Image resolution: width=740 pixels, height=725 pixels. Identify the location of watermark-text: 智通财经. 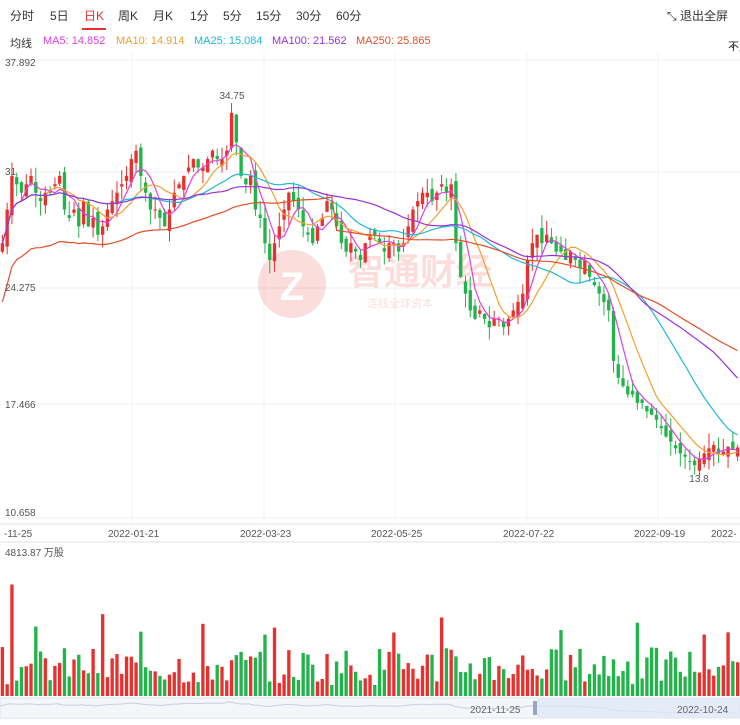
(420, 272).